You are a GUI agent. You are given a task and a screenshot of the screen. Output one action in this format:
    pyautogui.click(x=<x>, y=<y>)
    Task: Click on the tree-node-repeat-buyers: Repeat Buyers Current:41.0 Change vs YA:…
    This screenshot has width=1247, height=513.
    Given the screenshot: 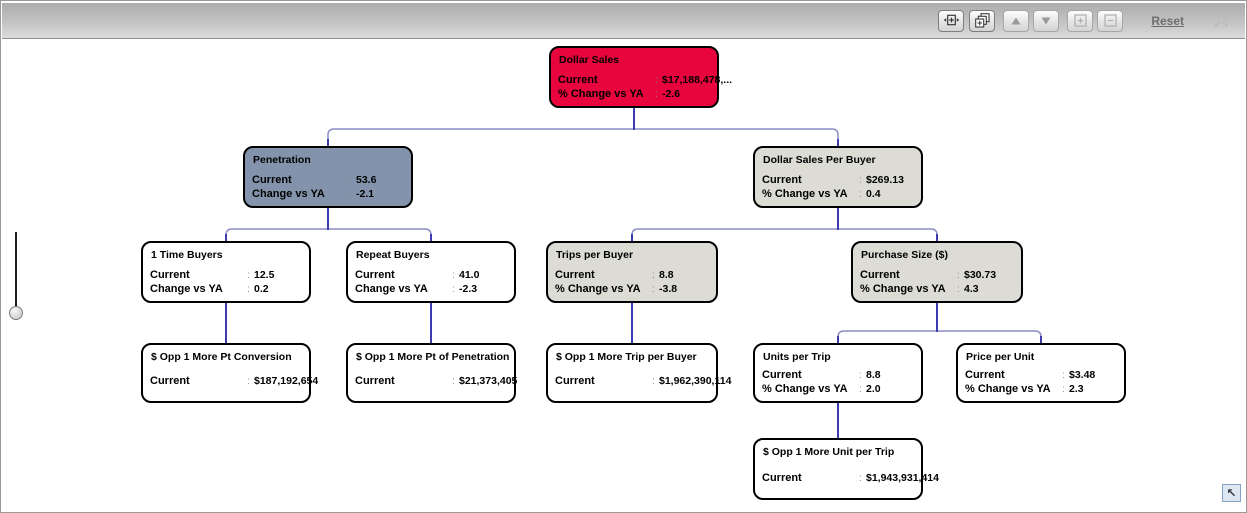 What is the action you would take?
    pyautogui.click(x=431, y=272)
    